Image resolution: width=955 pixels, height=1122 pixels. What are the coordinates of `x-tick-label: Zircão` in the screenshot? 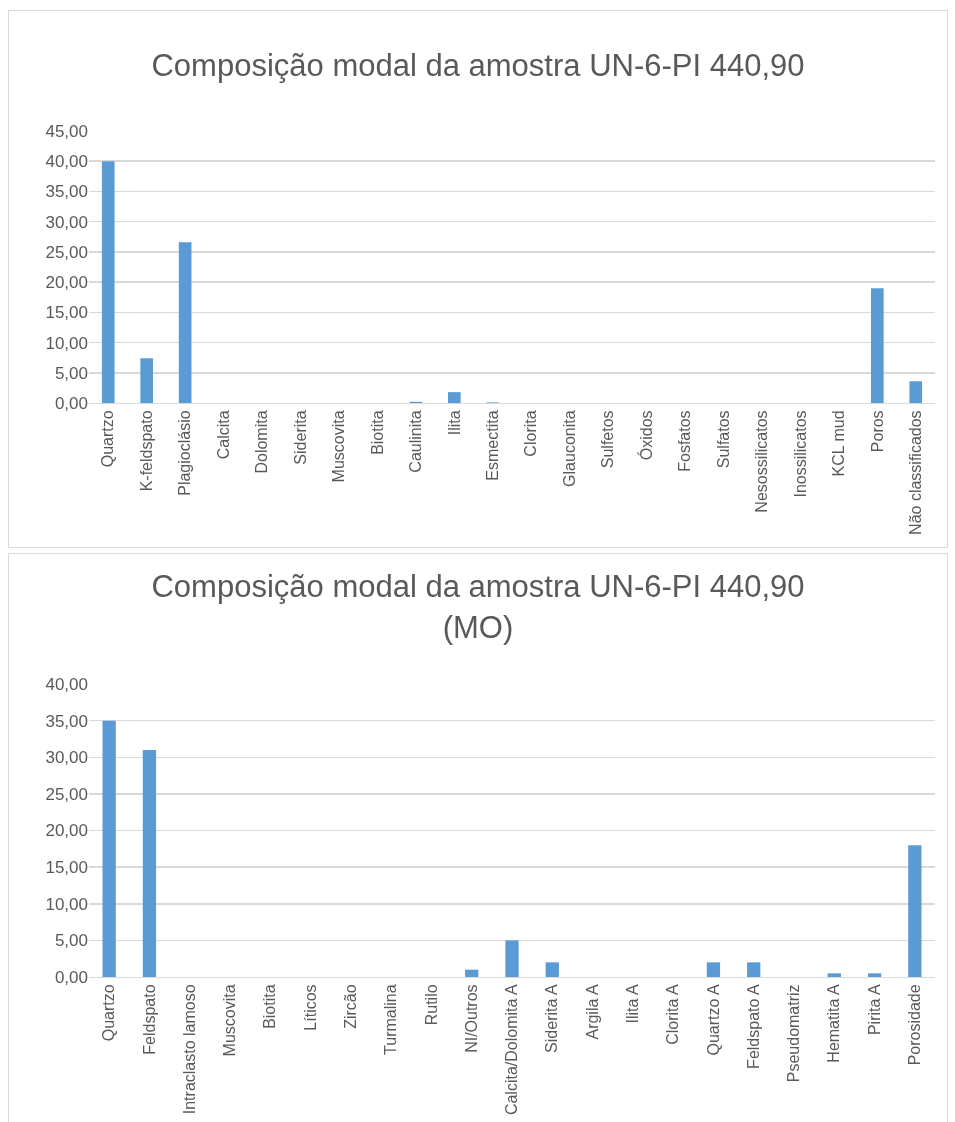 It's located at (351, 1006).